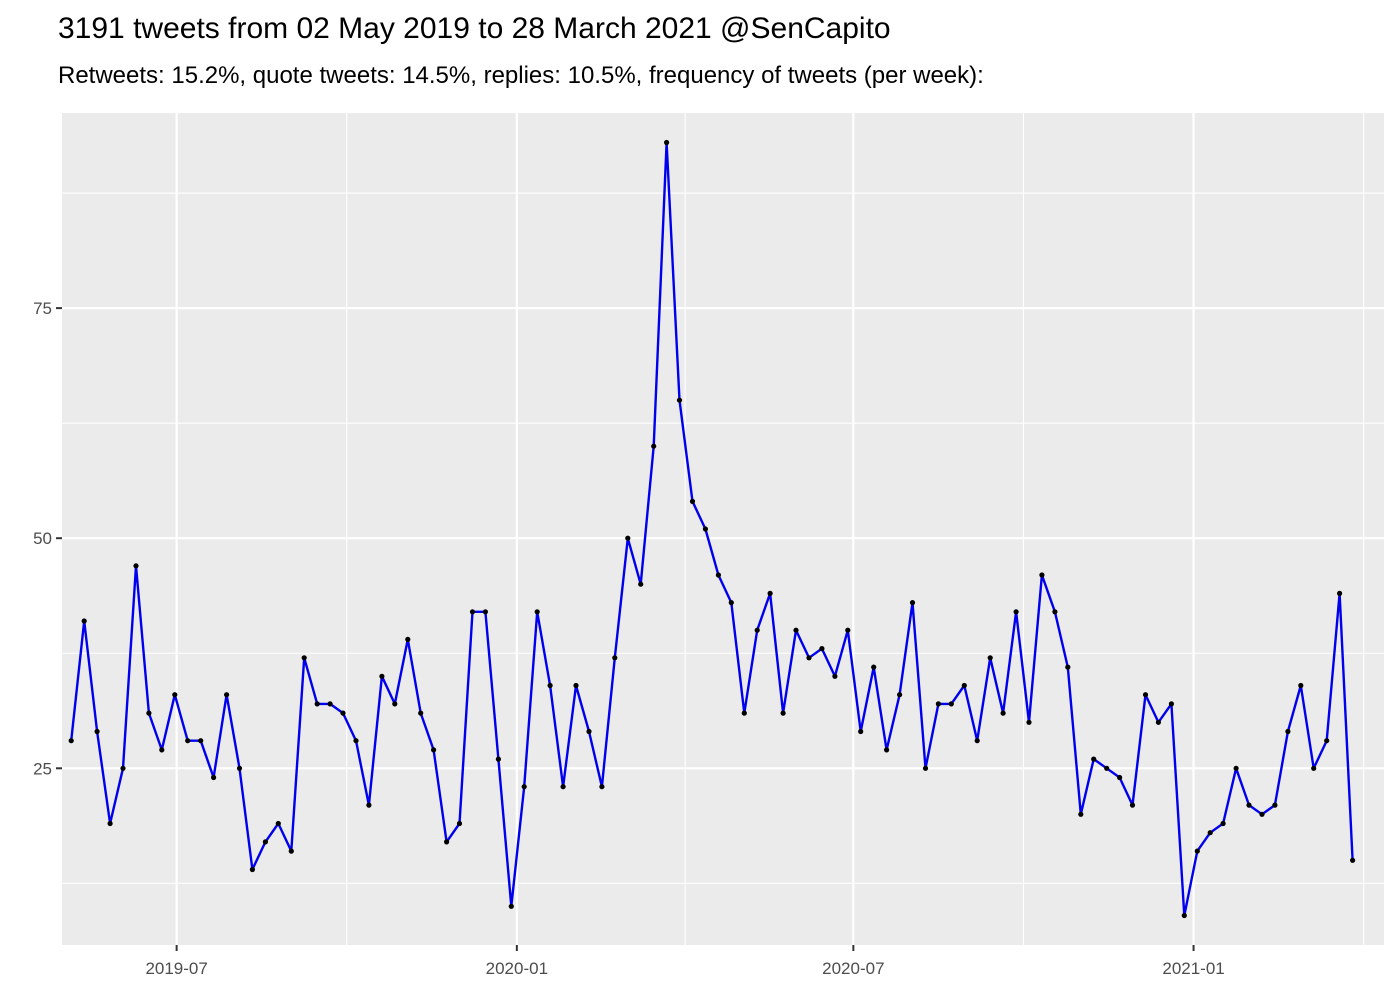  Describe the element at coordinates (853, 968) in the screenshot. I see `x-tick-label: 2020-07` at that location.